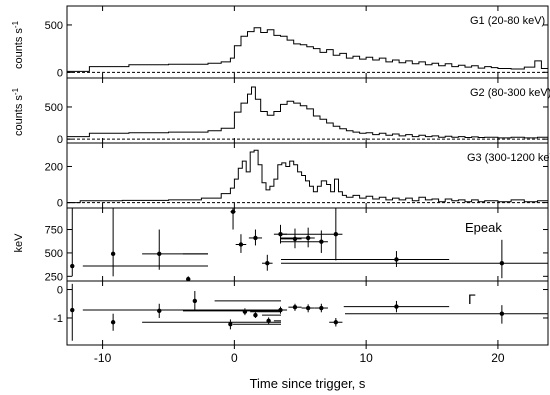 The image size is (550, 395). Describe the element at coordinates (58, 319) in the screenshot. I see `y-tick-label: -1` at that location.